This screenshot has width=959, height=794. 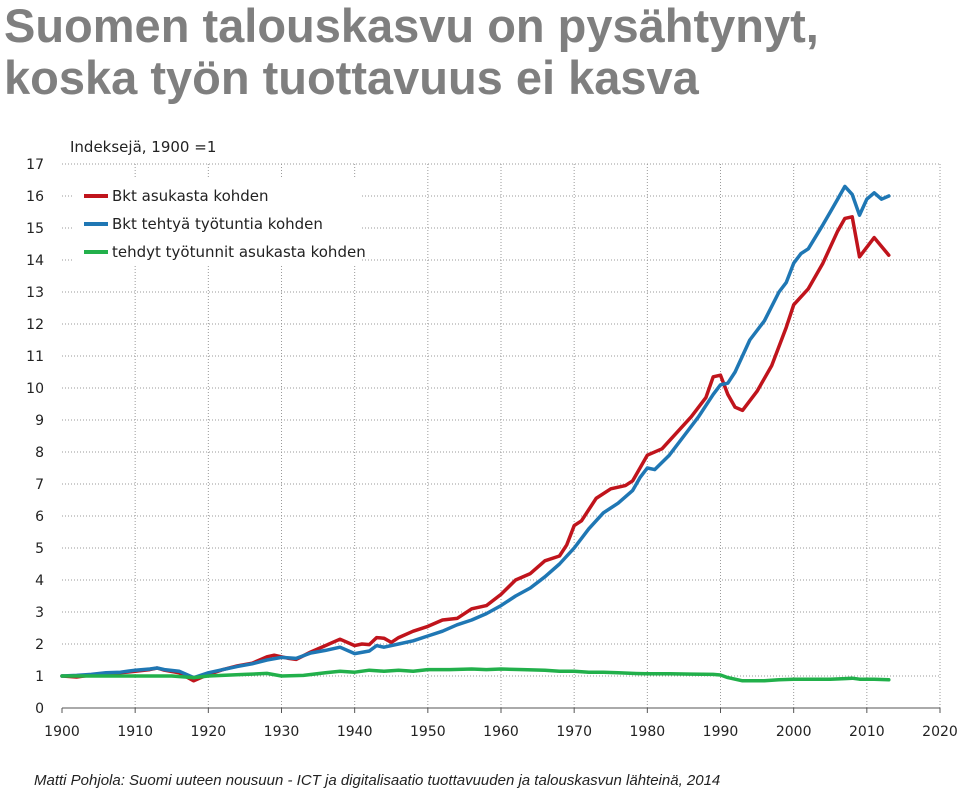 What do you see at coordinates (35, 325) in the screenshot?
I see `y-tick-label: 12` at bounding box center [35, 325].